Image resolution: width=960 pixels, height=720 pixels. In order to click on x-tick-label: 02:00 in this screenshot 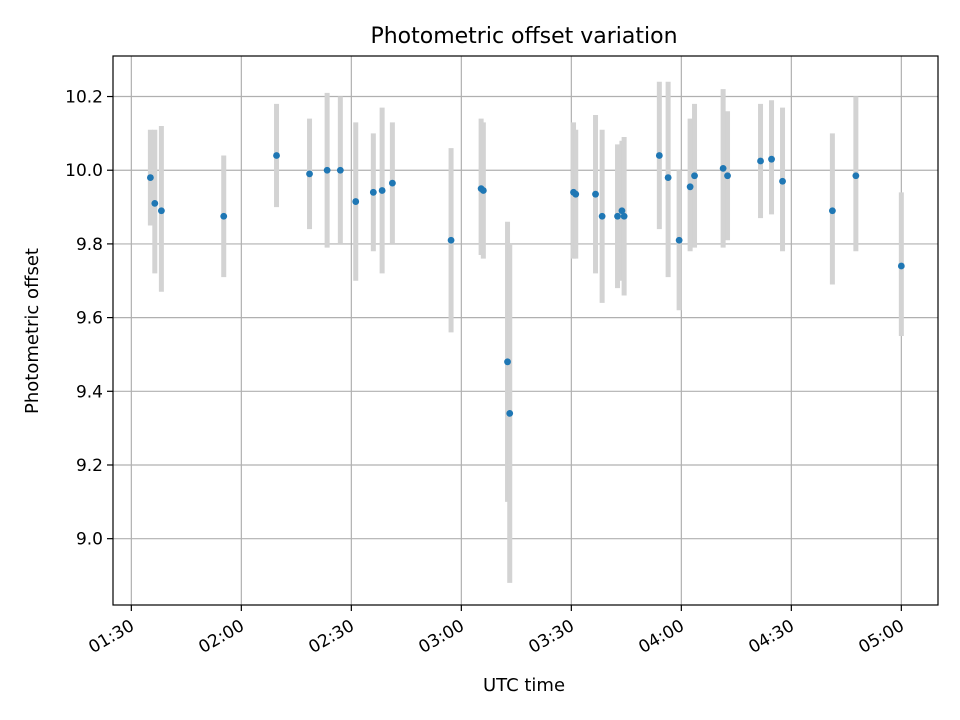, I will do `click(221, 637)`.